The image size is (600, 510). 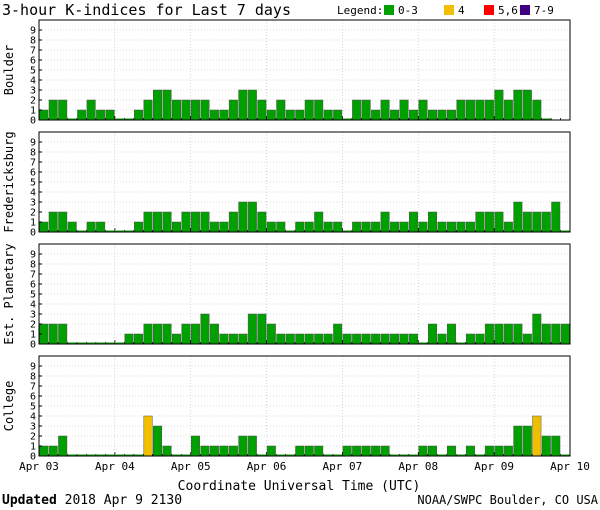 I want to click on legend: Legend: 0-3 4 5,6 7-9, so click(x=445, y=10).